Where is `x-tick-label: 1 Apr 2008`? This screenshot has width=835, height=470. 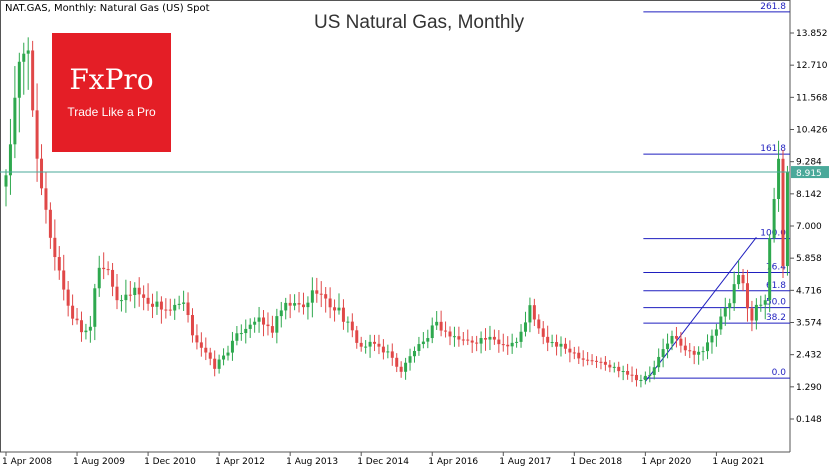
x-tick-label: 1 Apr 2008 is located at coordinates (27, 462).